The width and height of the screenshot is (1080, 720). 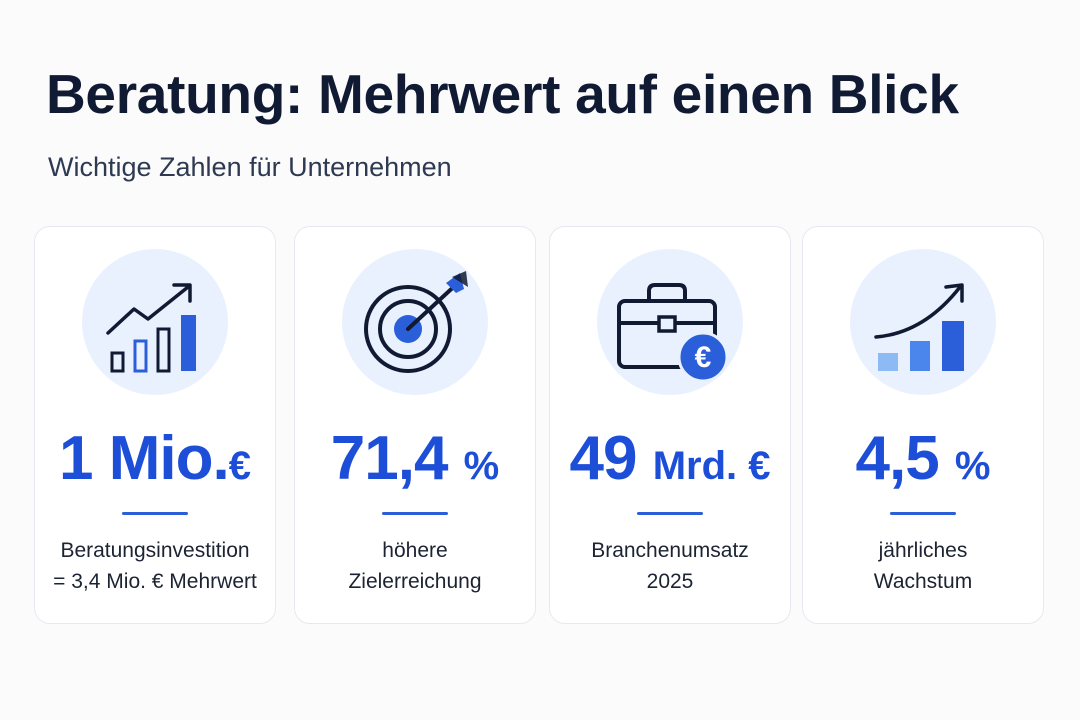 I want to click on stat-description-line: Branchenumsatz, so click(x=670, y=550).